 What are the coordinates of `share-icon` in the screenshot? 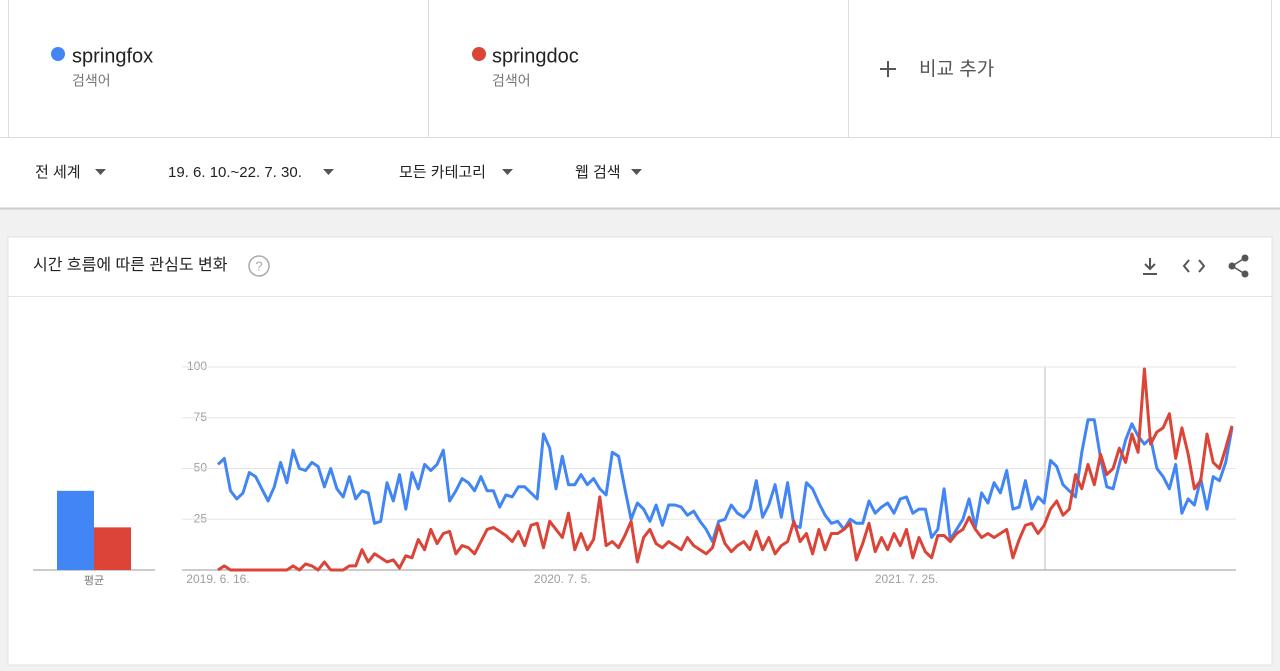 It's located at (1238, 266).